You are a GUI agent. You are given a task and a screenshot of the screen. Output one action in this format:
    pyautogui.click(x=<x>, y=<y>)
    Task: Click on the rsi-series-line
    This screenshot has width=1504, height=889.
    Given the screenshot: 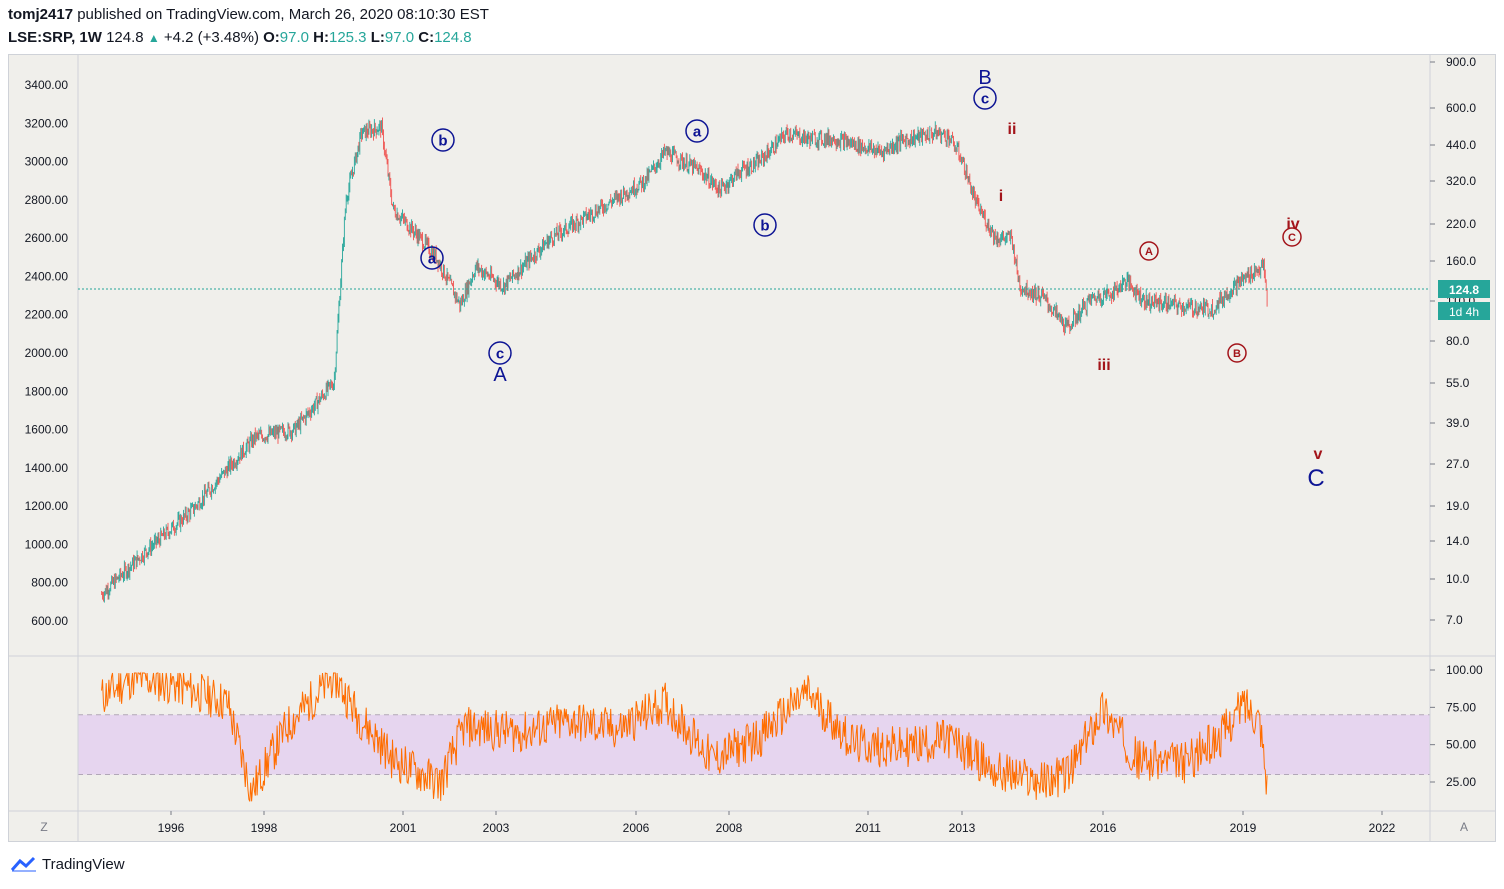 What is the action you would take?
    pyautogui.click(x=684, y=736)
    